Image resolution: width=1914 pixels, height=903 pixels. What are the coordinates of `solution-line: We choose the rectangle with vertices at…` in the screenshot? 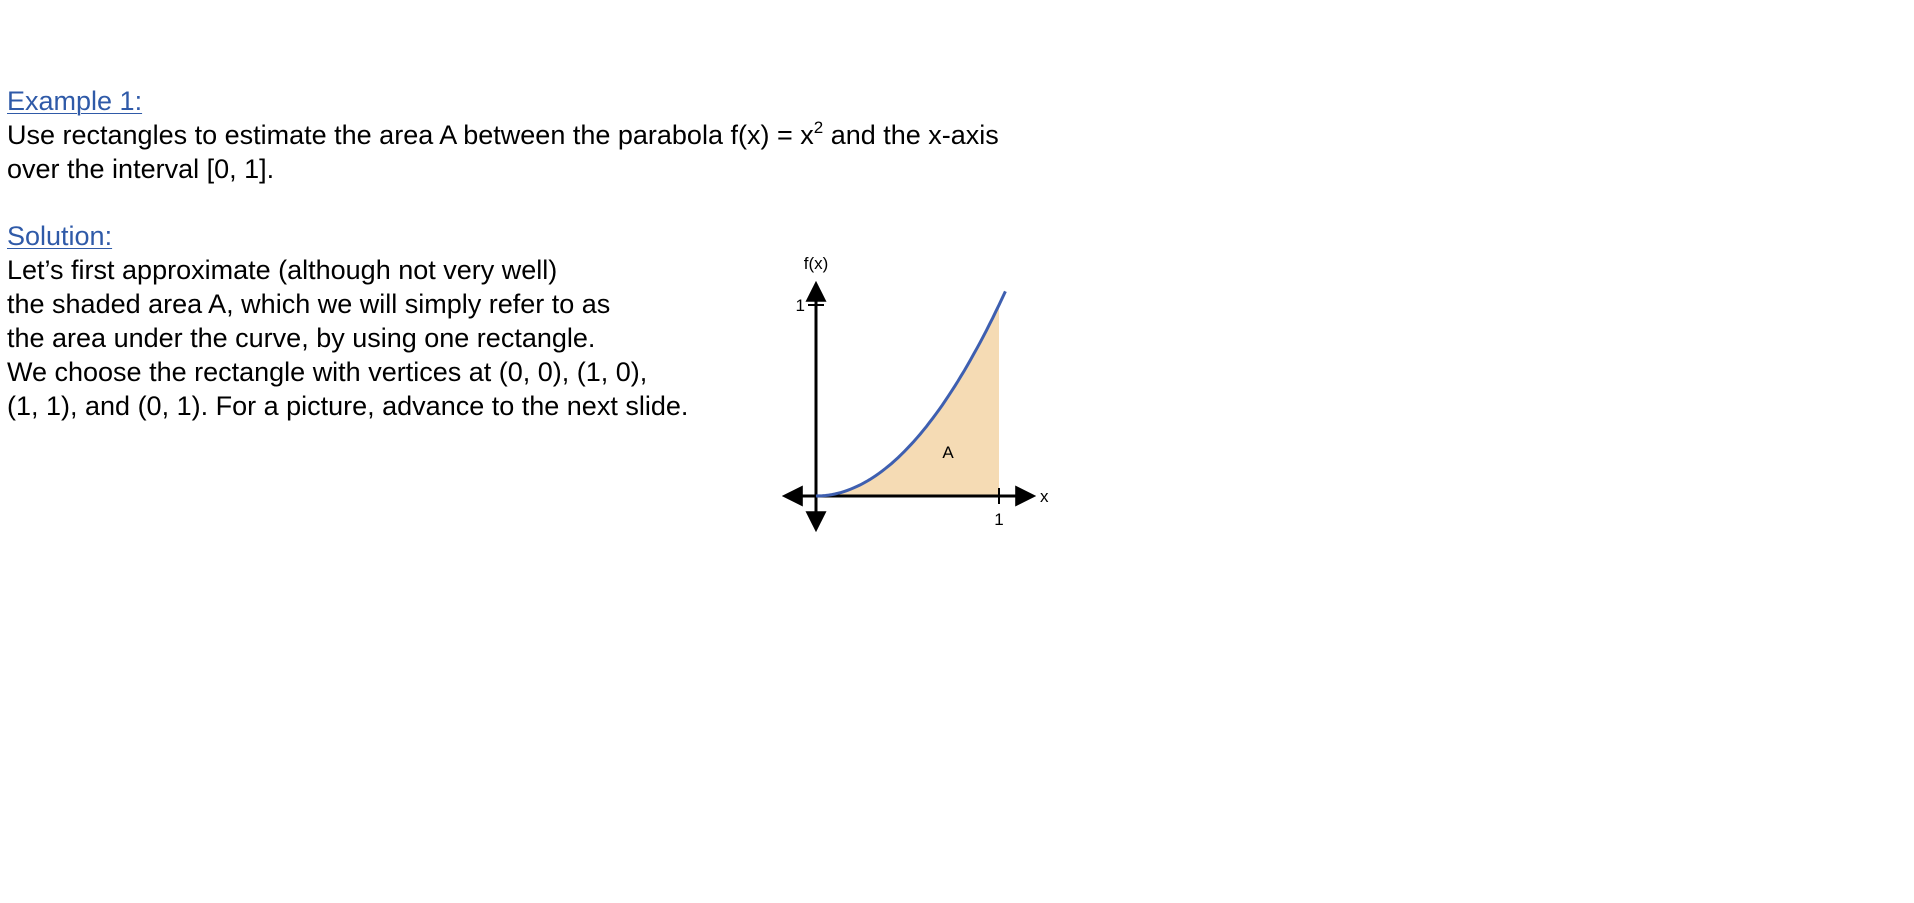 It's located at (327, 372).